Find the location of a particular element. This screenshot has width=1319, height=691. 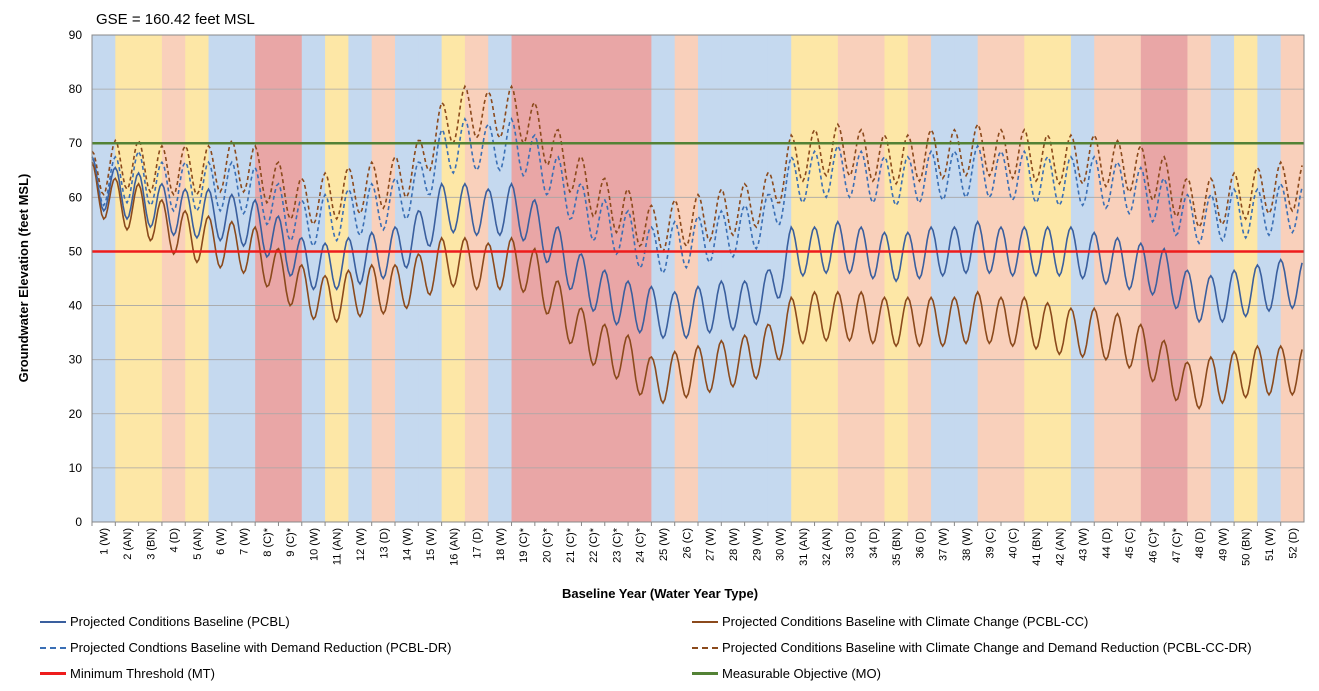

x-tick-label: 48 (D) is located at coordinates (1200, 543).